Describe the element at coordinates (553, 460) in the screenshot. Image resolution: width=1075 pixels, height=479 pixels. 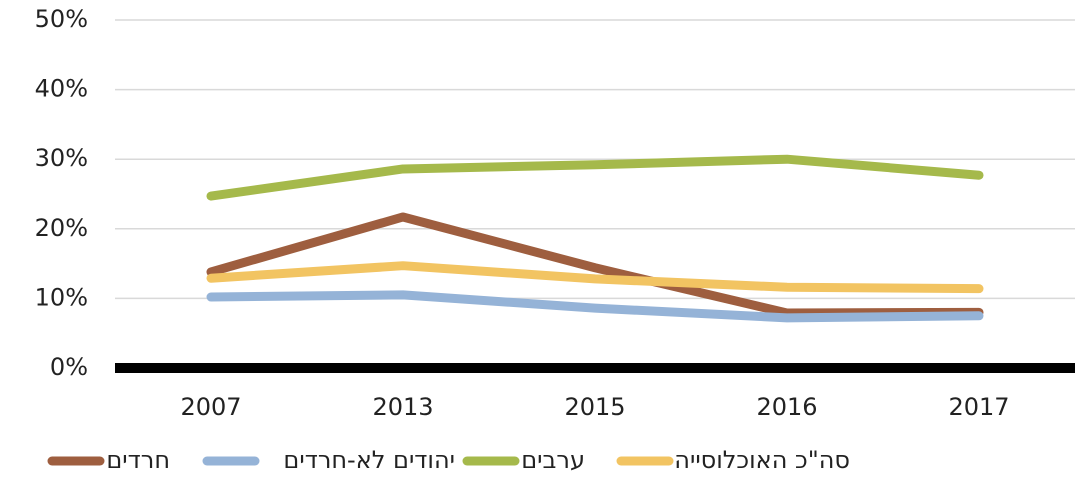
I see `legend-label: ערבים` at that location.